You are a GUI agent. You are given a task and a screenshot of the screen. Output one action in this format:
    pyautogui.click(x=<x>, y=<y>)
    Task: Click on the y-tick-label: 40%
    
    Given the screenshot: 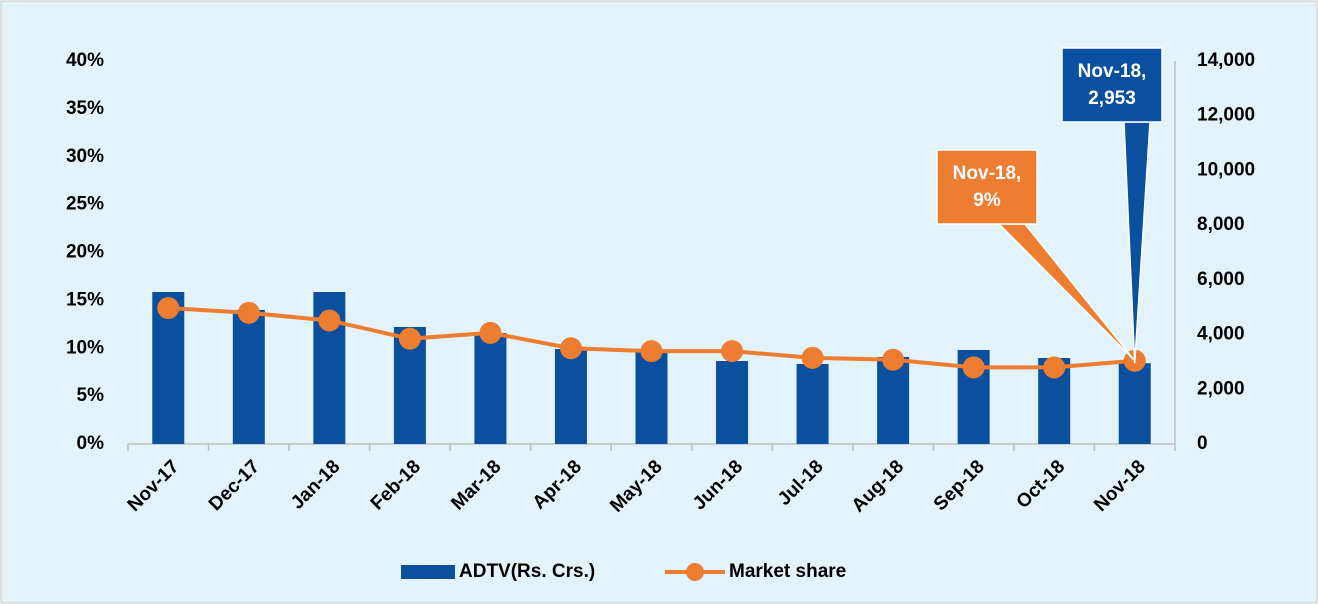 What is the action you would take?
    pyautogui.click(x=85, y=60)
    